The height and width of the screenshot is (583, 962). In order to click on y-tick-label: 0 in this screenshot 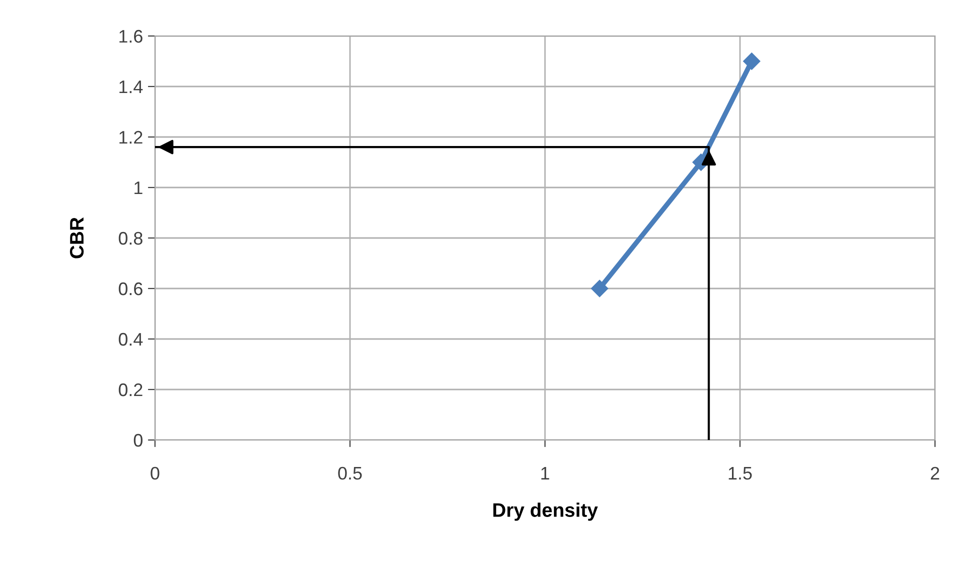, I will do `click(138, 440)`.